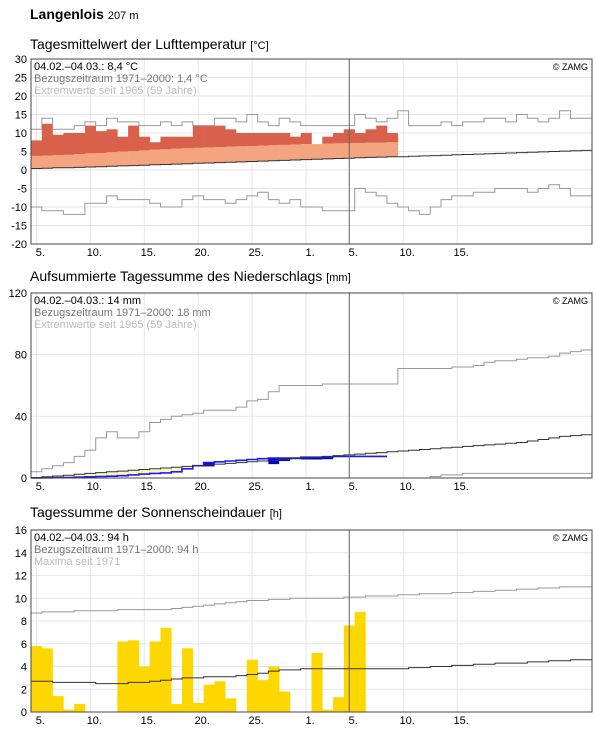 The width and height of the screenshot is (596, 729). I want to click on sun-ytick-label-5: 10, so click(21, 599).